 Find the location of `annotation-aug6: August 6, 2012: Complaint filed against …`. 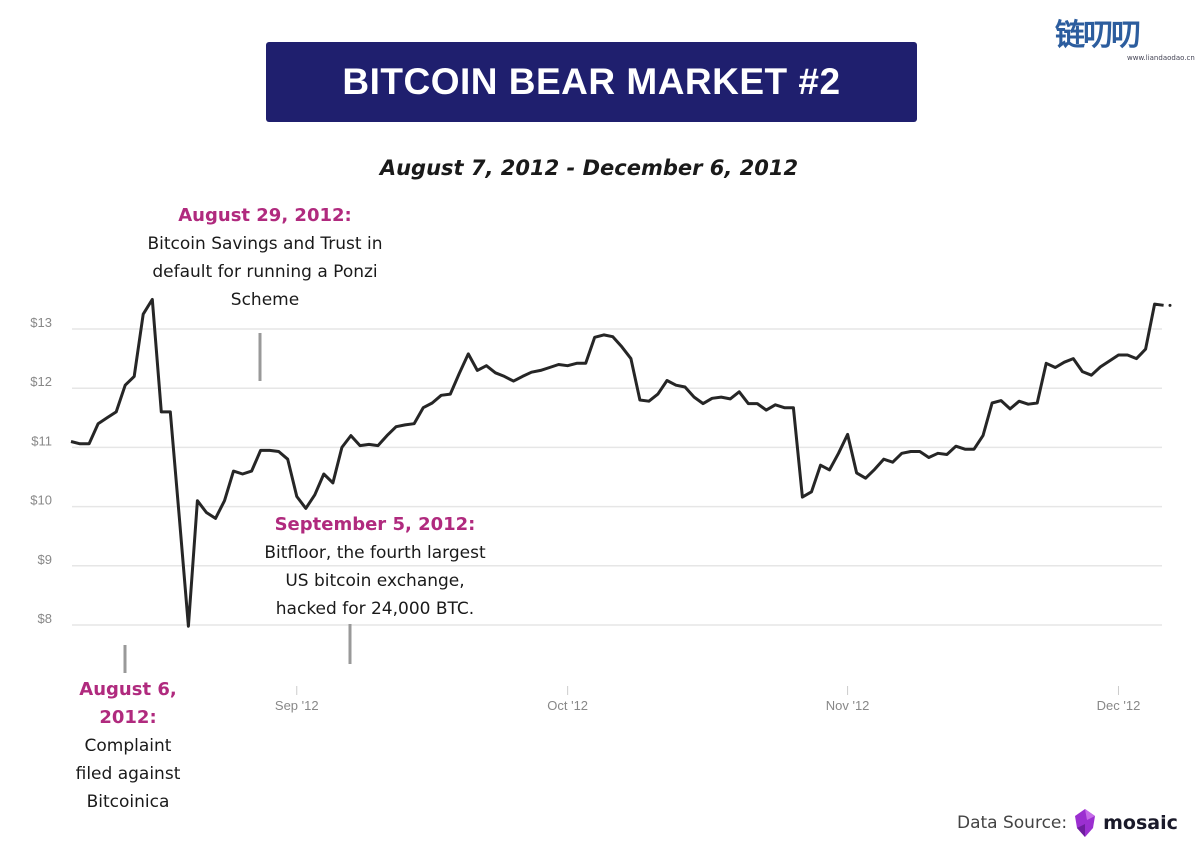

annotation-aug6: August 6, 2012: Complaint filed against … is located at coordinates (128, 746).